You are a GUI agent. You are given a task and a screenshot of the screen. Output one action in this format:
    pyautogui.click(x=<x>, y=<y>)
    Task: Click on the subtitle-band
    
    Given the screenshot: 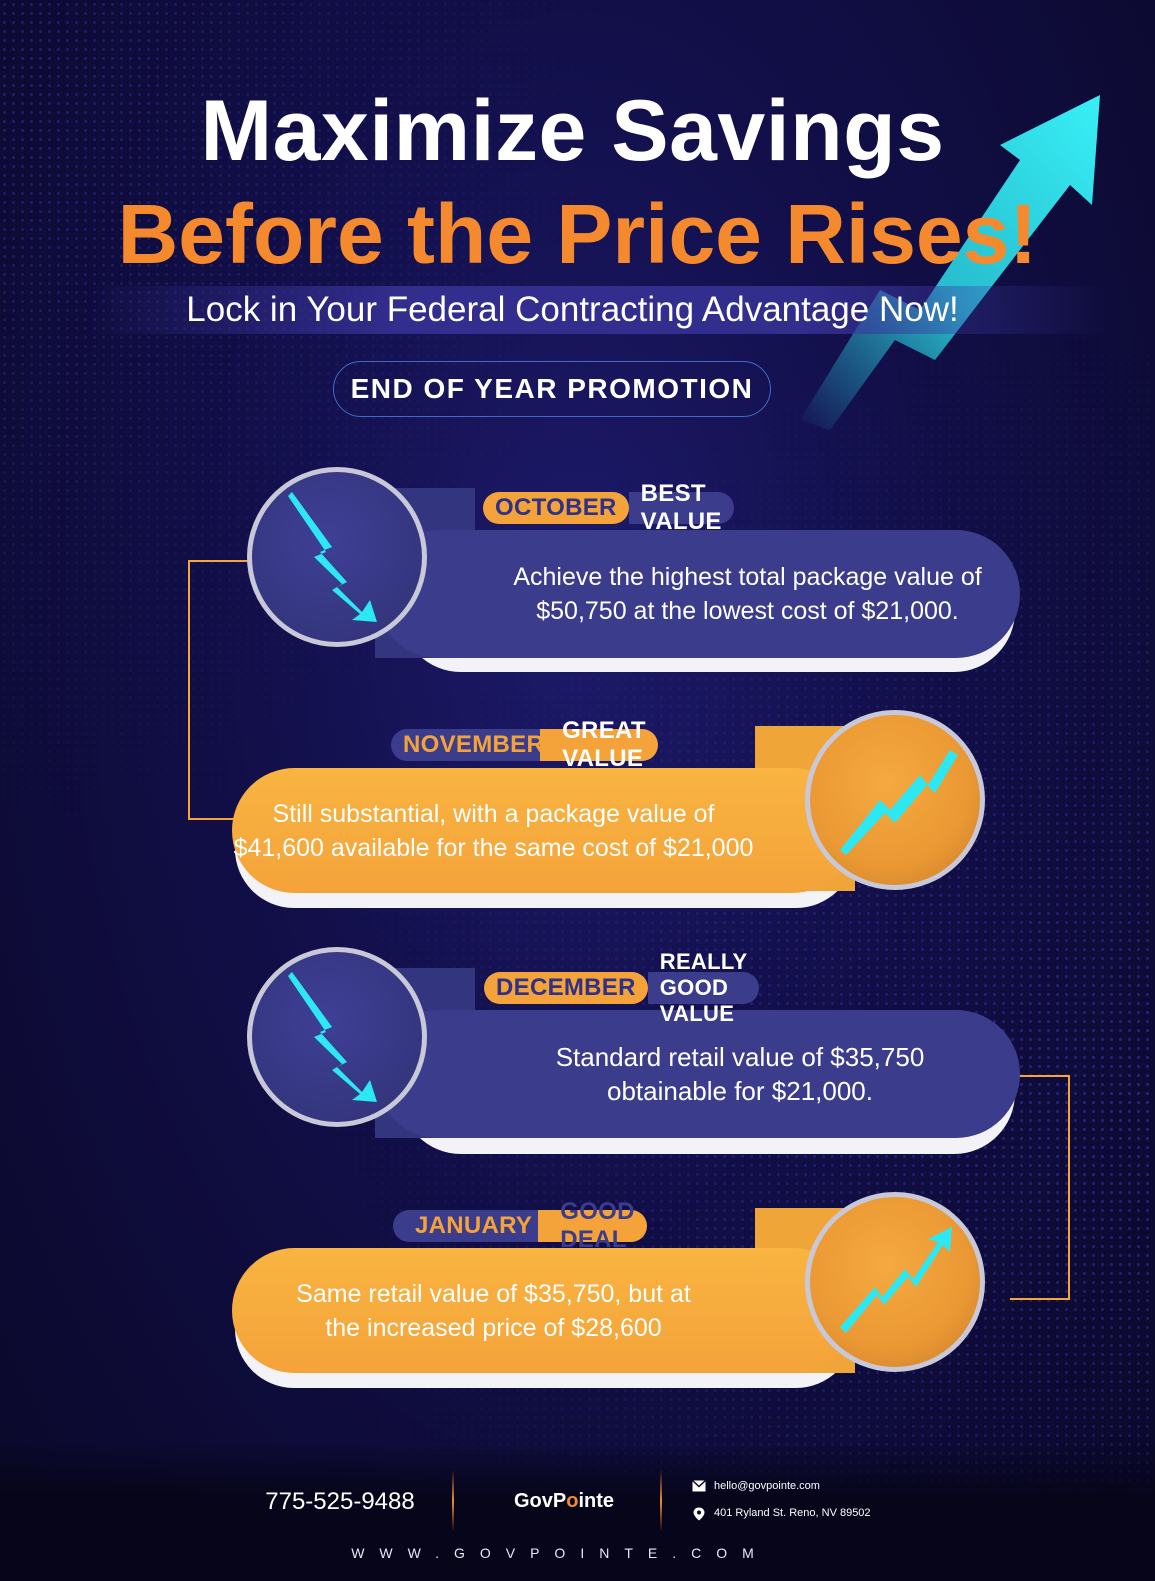 What is the action you would take?
    pyautogui.click(x=600, y=310)
    